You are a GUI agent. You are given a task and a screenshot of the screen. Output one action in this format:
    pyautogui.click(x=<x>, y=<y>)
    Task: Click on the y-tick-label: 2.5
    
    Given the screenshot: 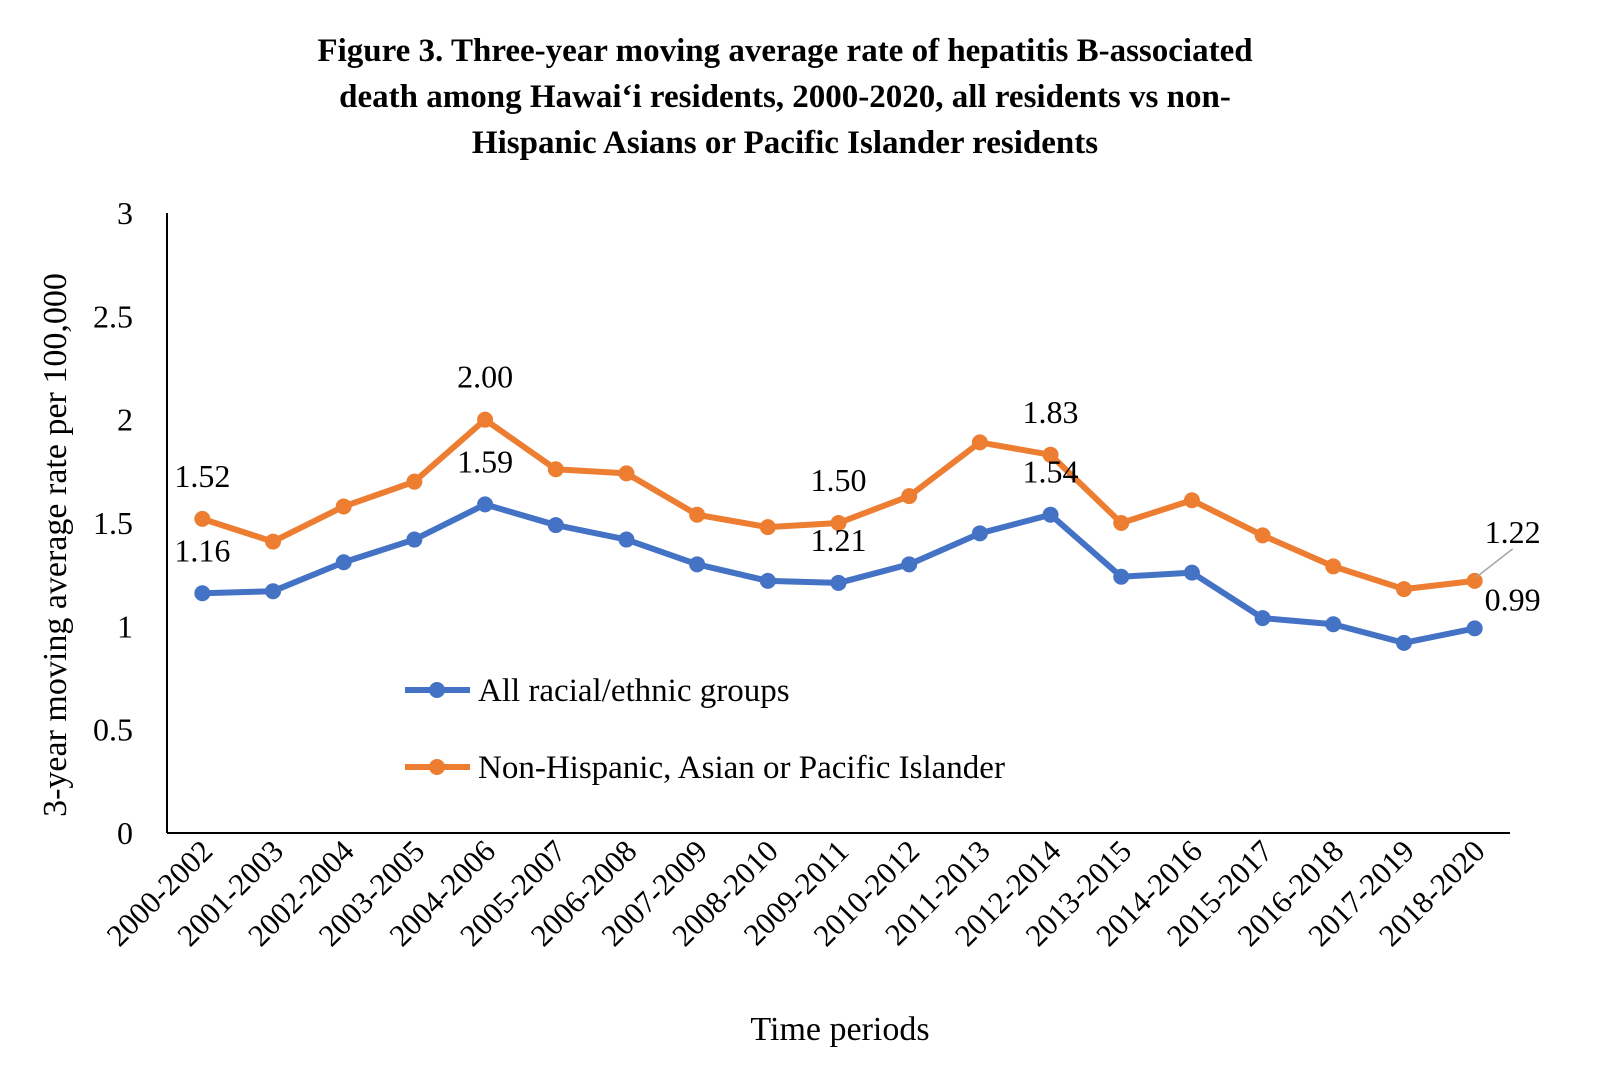 What is the action you would take?
    pyautogui.click(x=113, y=316)
    